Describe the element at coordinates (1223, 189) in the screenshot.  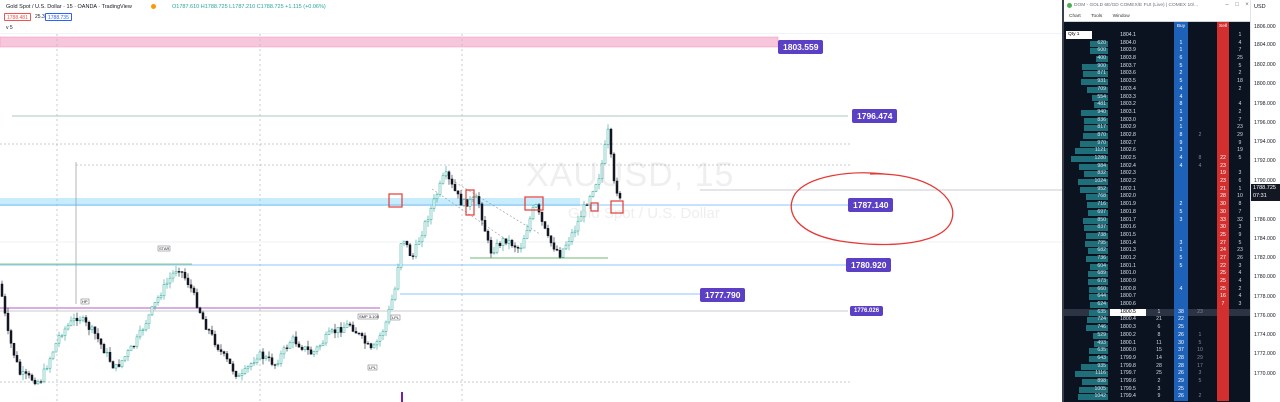
I see `dom-ask-cell: 21` at that location.